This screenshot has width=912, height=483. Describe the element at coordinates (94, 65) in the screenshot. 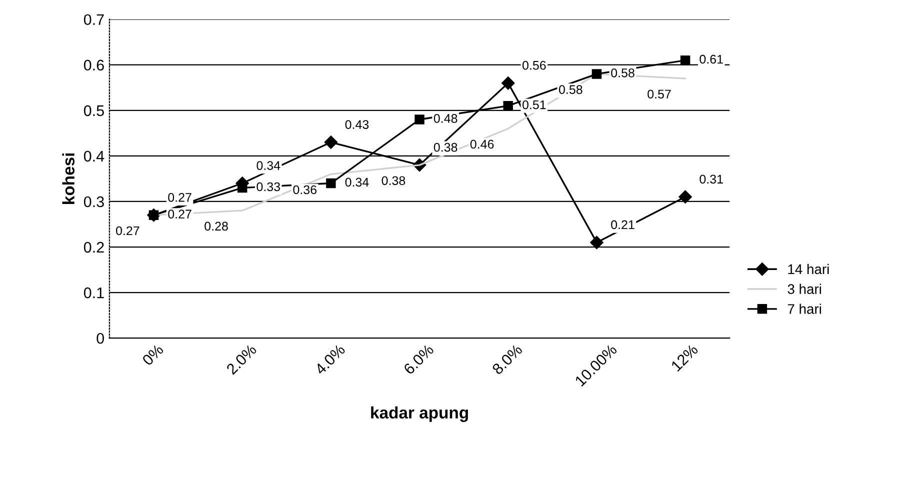

I see `y-tick-label: 0.6` at that location.